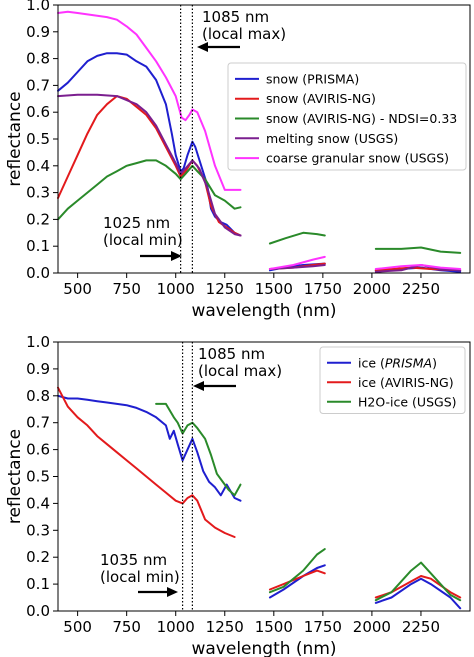 This screenshot has width=474, height=657. Describe the element at coordinates (321, 98) in the screenshot. I see `legend-label-2: snow (AVIRIS-NG)` at that location.